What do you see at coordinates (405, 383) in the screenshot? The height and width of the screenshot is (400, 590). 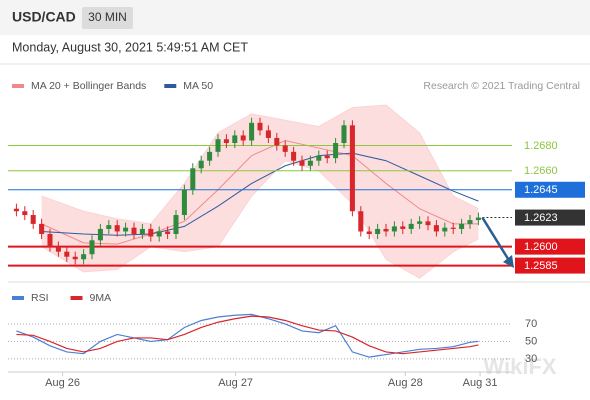 I see `x-tick-label: Aug 28` at bounding box center [405, 383].